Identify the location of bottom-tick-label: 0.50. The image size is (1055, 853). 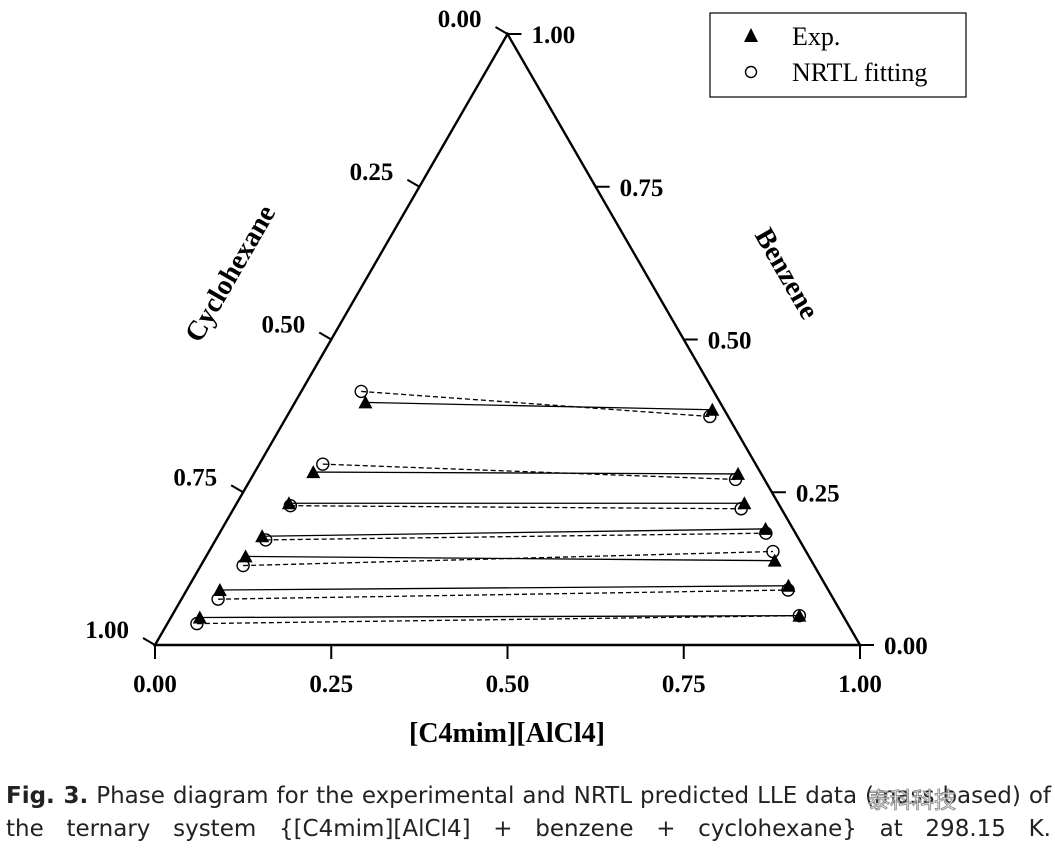
(508, 684).